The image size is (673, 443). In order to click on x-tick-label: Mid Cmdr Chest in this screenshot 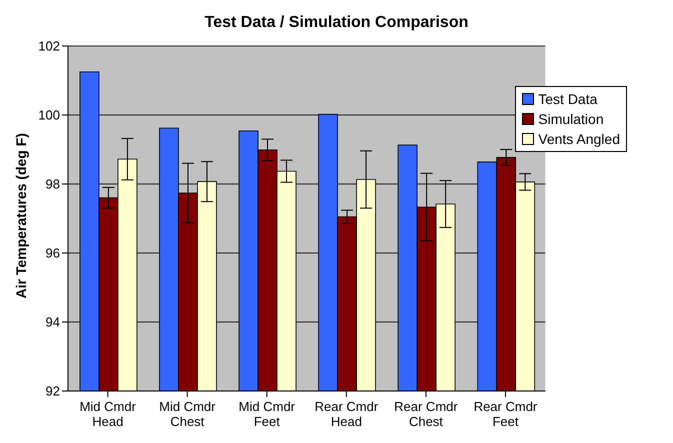, I will do `click(187, 414)`.